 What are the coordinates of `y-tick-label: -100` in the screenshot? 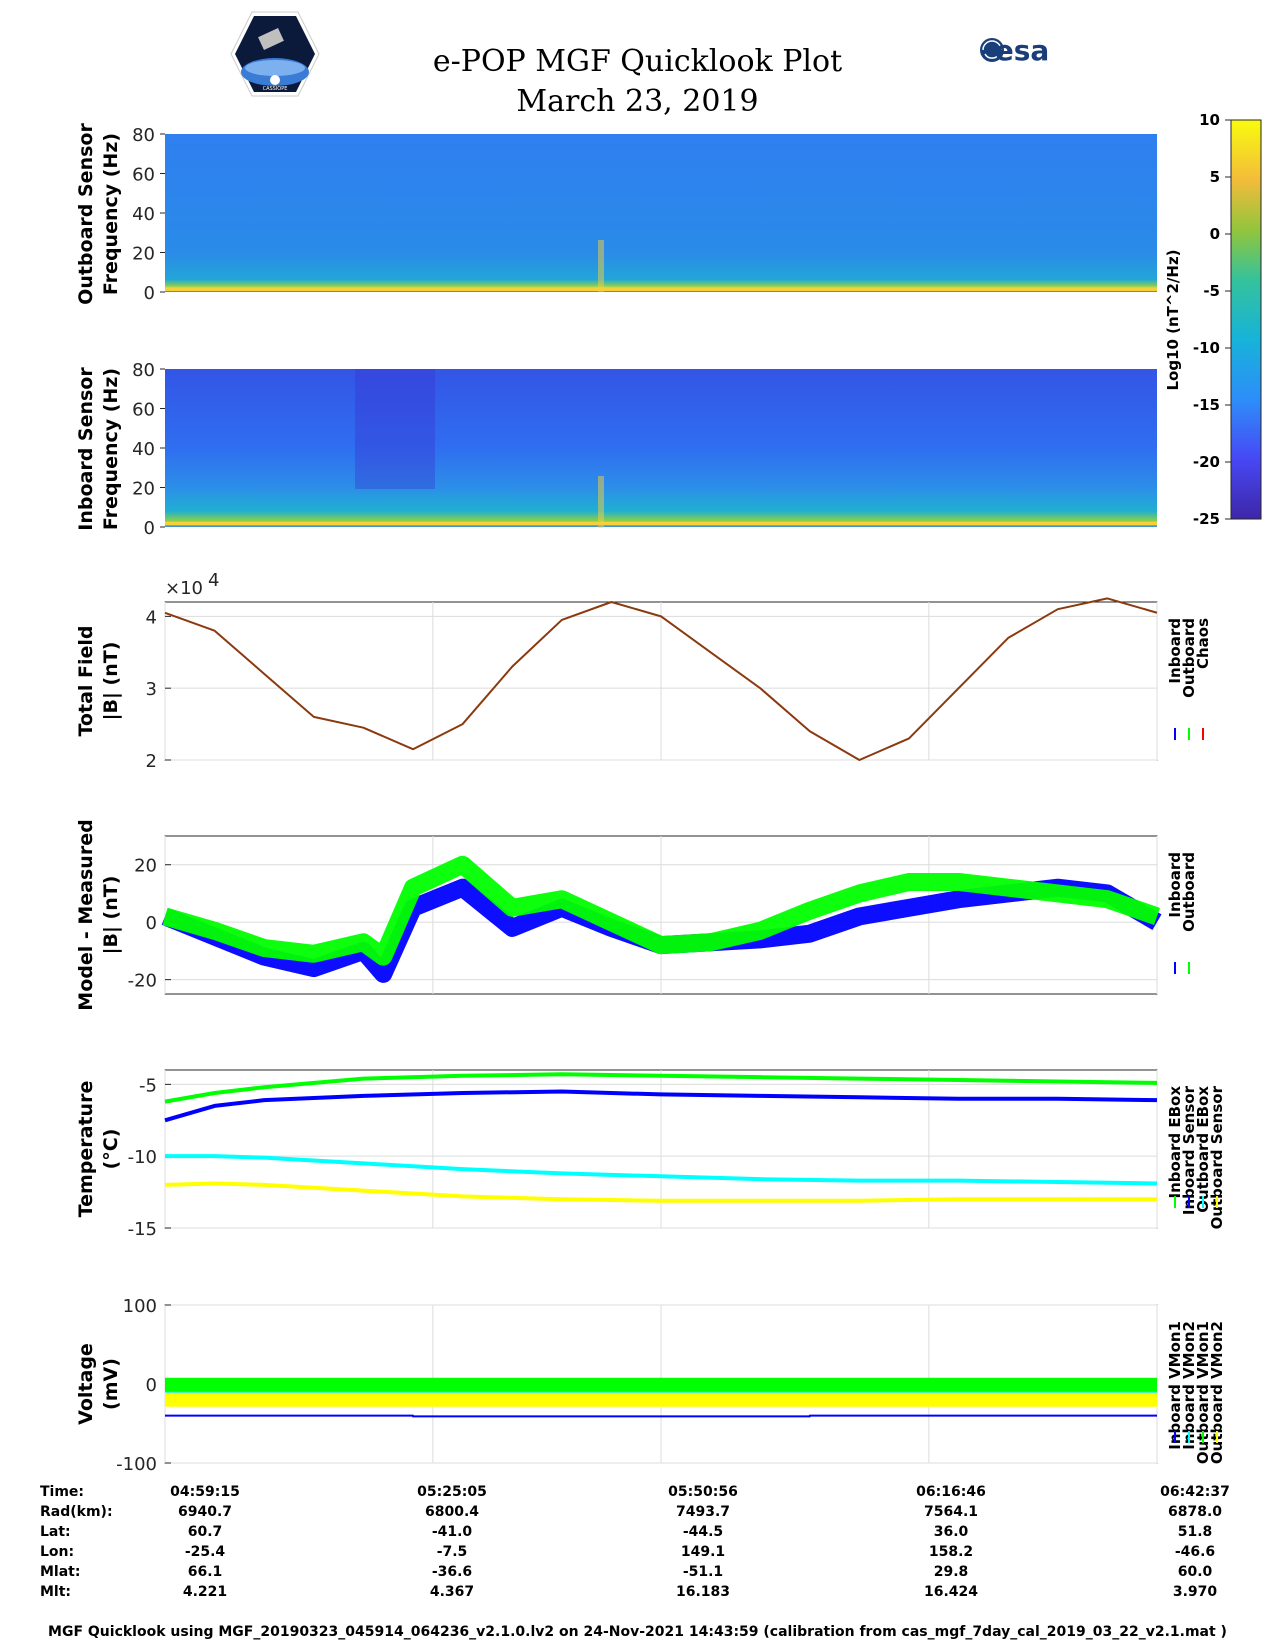 It's located at (136, 1464).